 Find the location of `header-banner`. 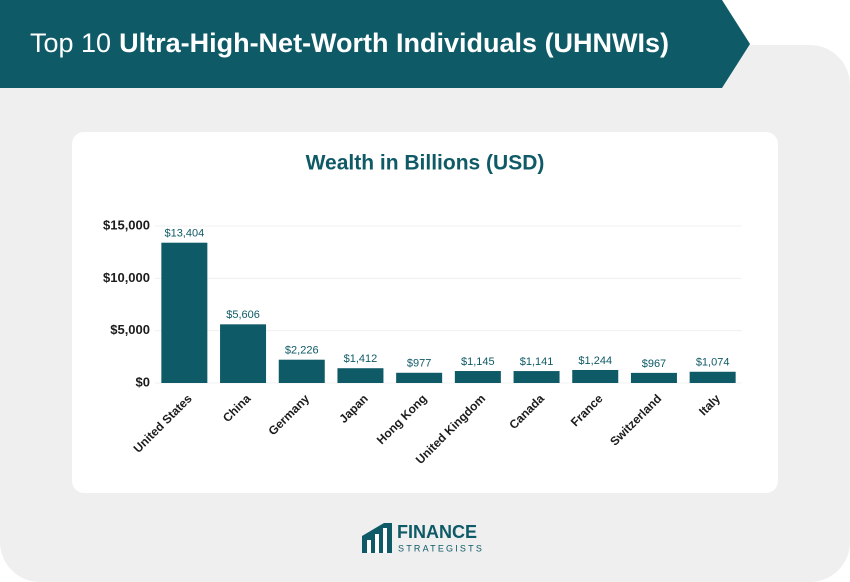

header-banner is located at coordinates (375, 44).